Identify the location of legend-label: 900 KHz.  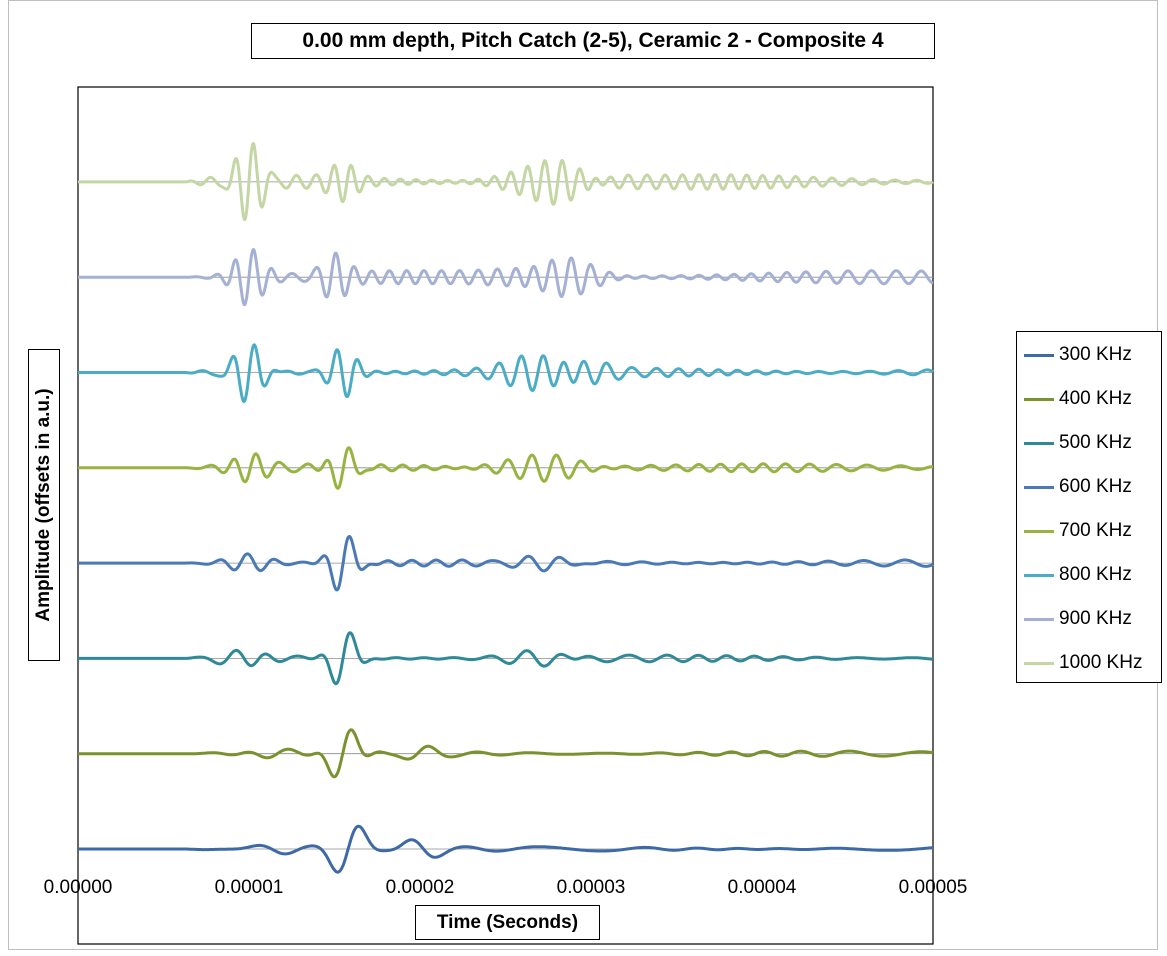
(1095, 618).